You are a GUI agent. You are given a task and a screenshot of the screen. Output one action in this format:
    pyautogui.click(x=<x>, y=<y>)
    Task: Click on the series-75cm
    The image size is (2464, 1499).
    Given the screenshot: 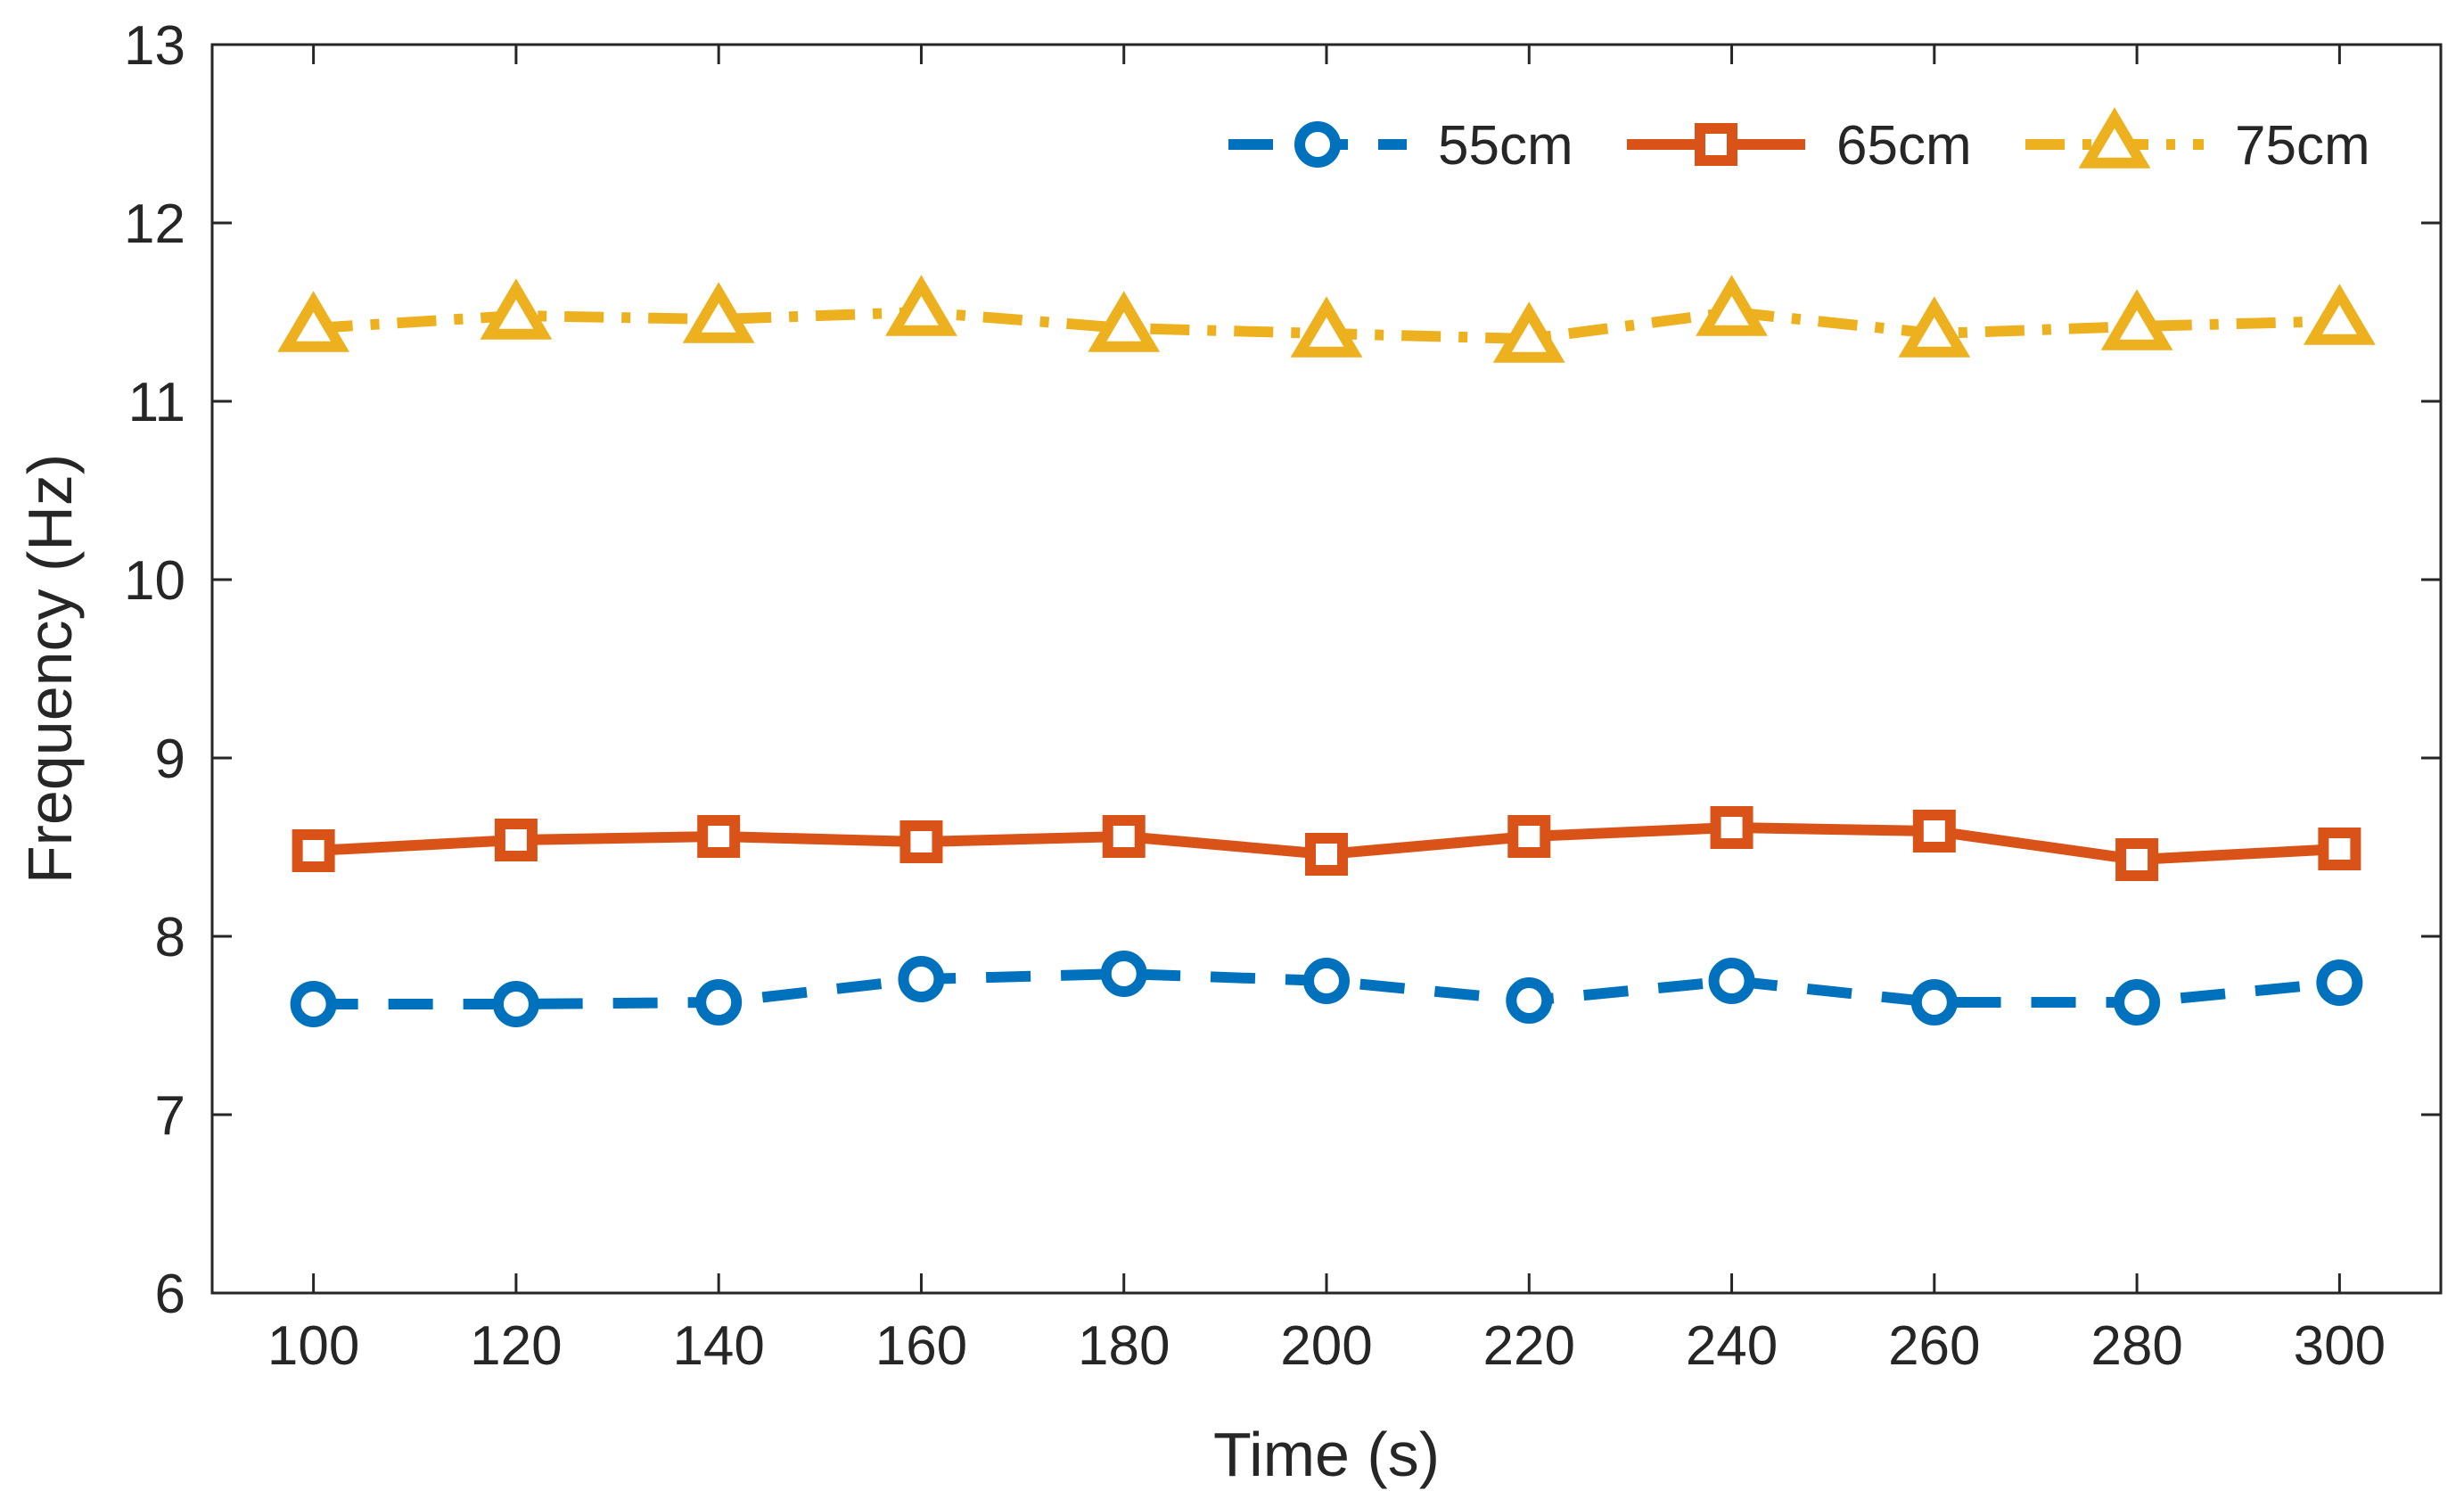 What is the action you would take?
    pyautogui.click(x=1326, y=319)
    